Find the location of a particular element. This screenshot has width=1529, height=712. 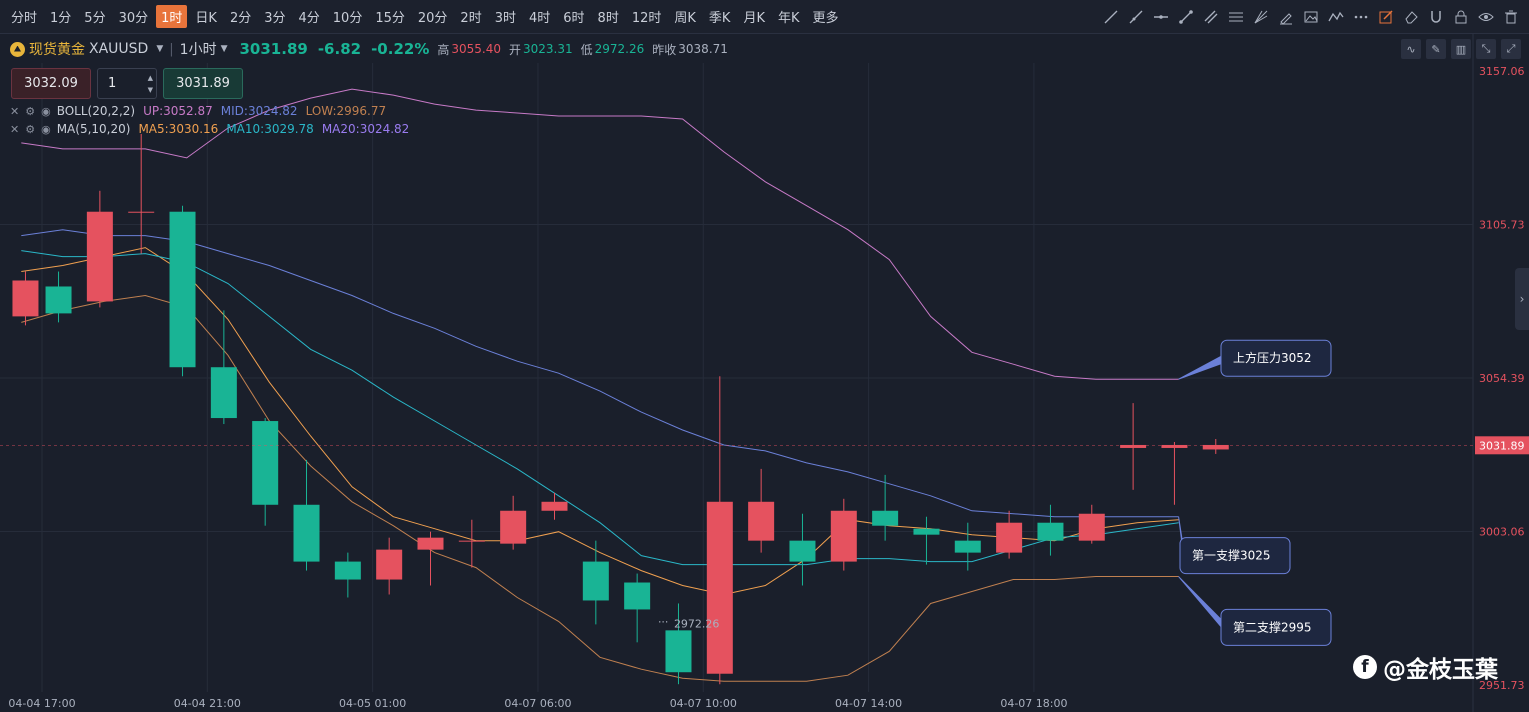

fibonacci-icon is located at coordinates (1236, 17).